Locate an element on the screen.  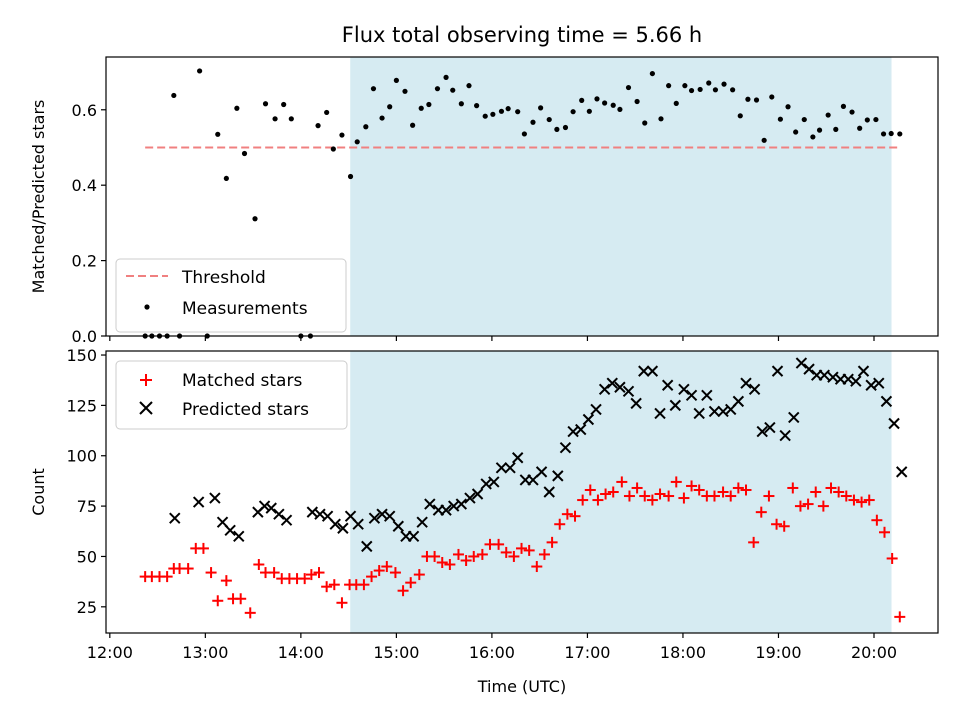
y-tick-label: 125 is located at coordinates (81, 405).